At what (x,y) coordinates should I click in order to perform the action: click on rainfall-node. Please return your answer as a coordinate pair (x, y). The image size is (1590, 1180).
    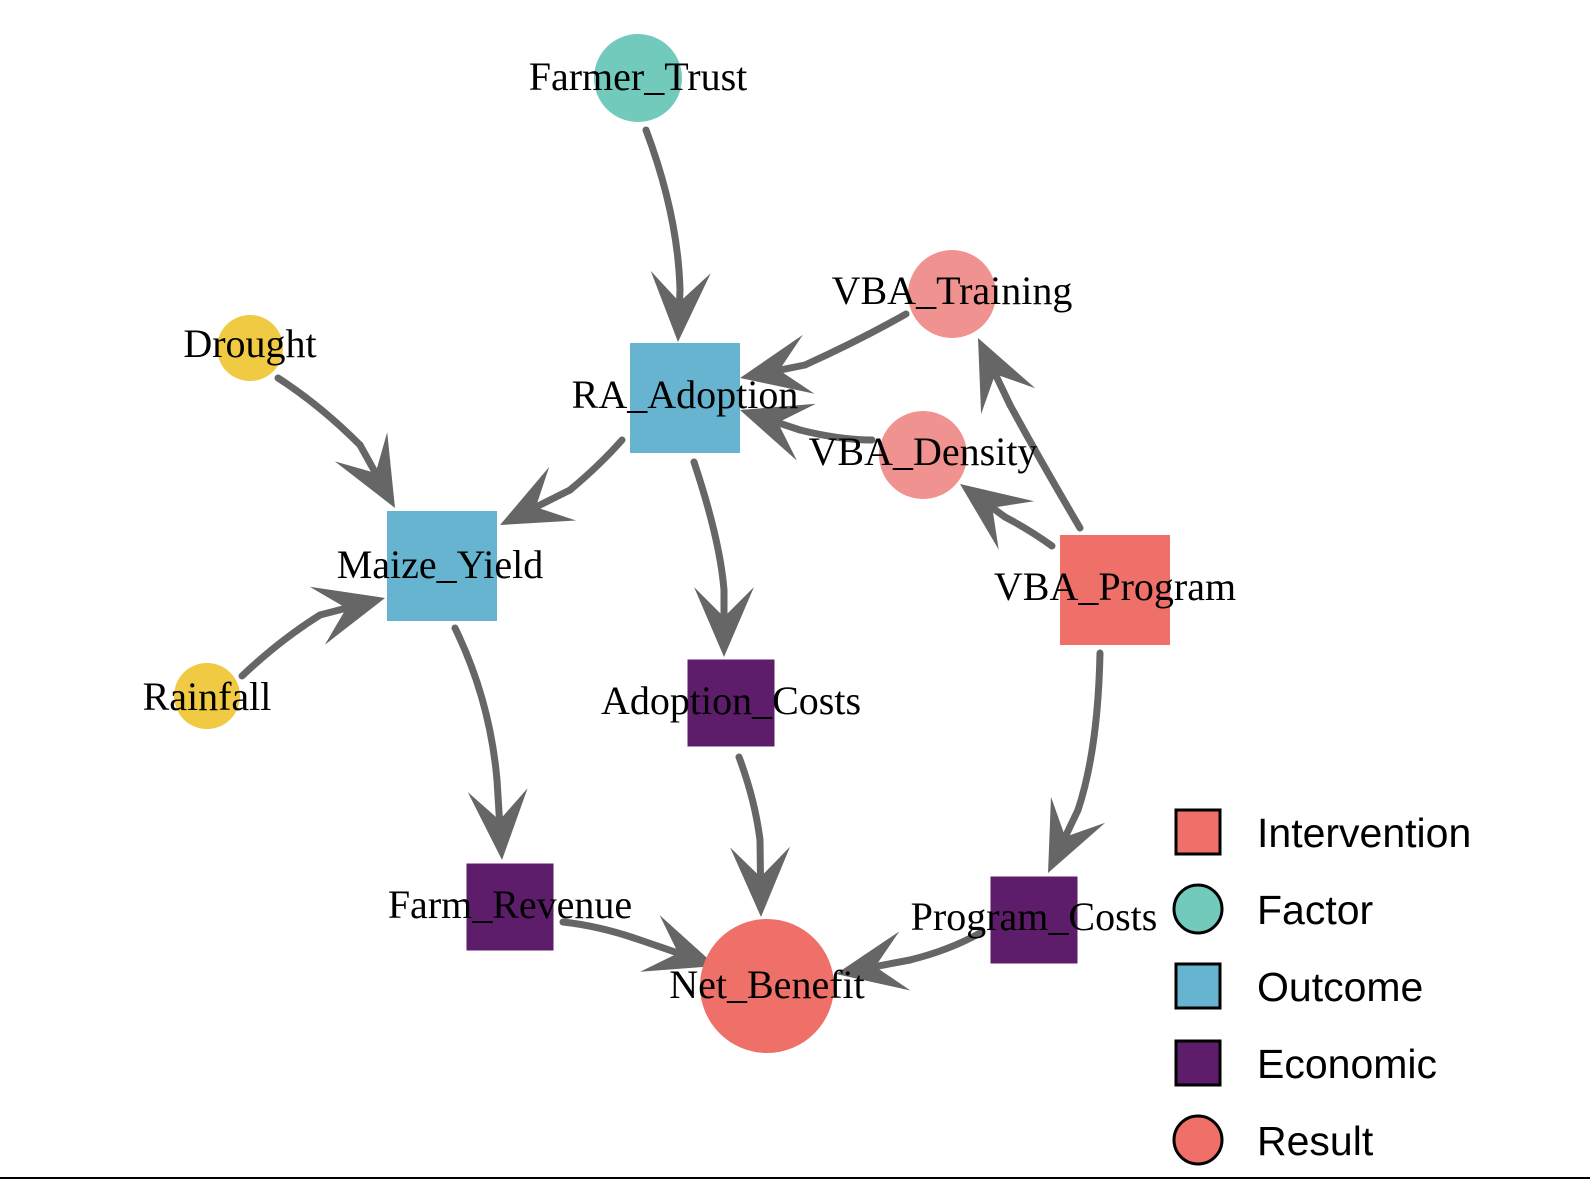
    Looking at the image, I should click on (207, 696).